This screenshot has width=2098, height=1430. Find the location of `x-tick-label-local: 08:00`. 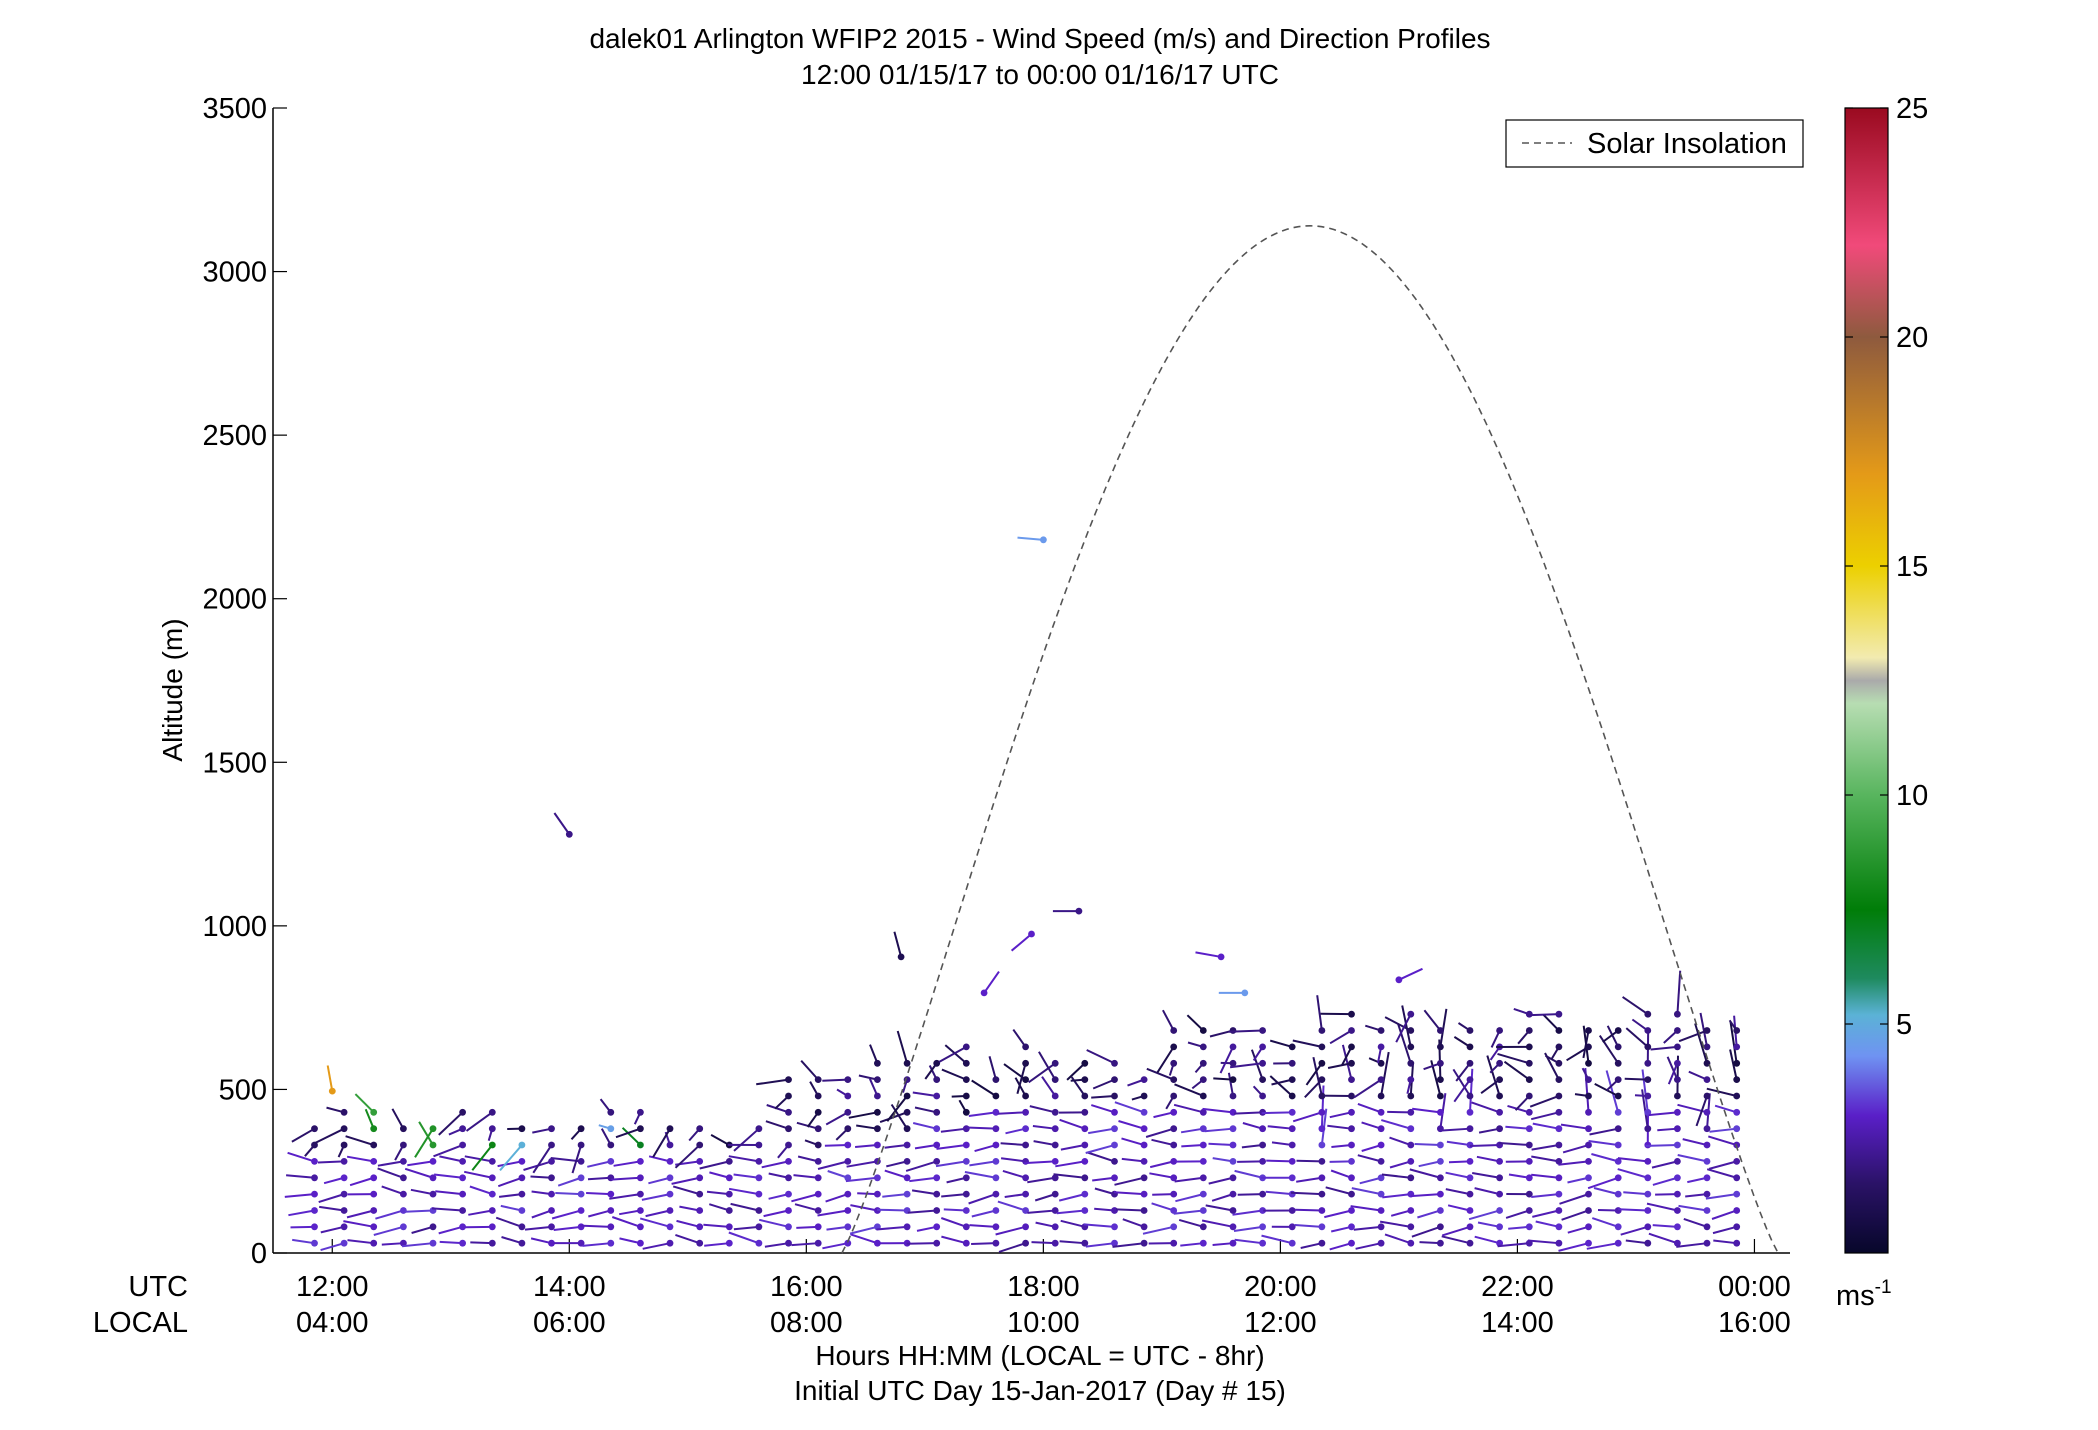

x-tick-label-local: 08:00 is located at coordinates (806, 1323).